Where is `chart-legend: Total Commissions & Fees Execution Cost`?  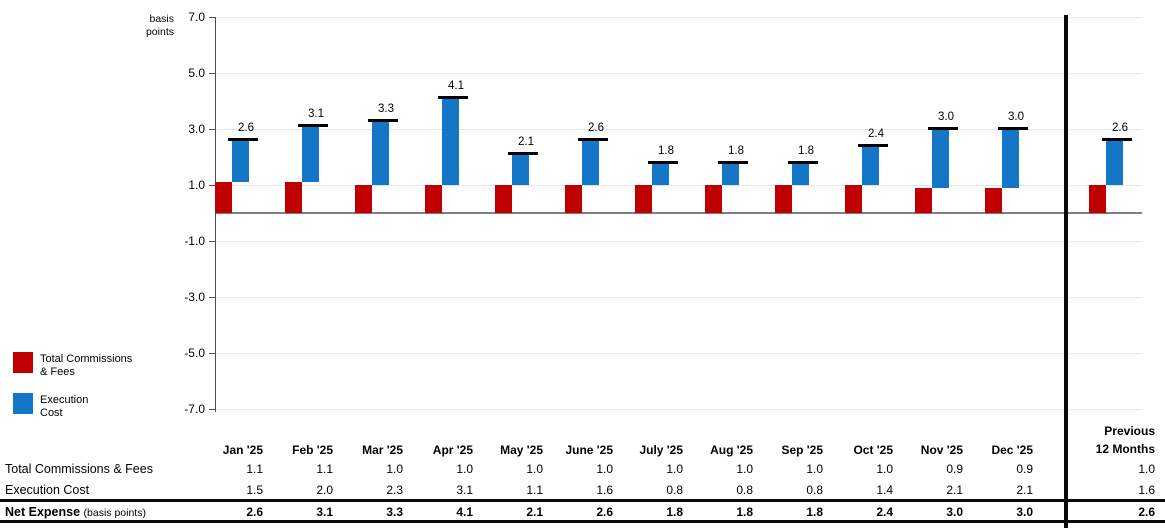
chart-legend: Total Commissions & Fees Execution Cost is located at coordinates (72, 393).